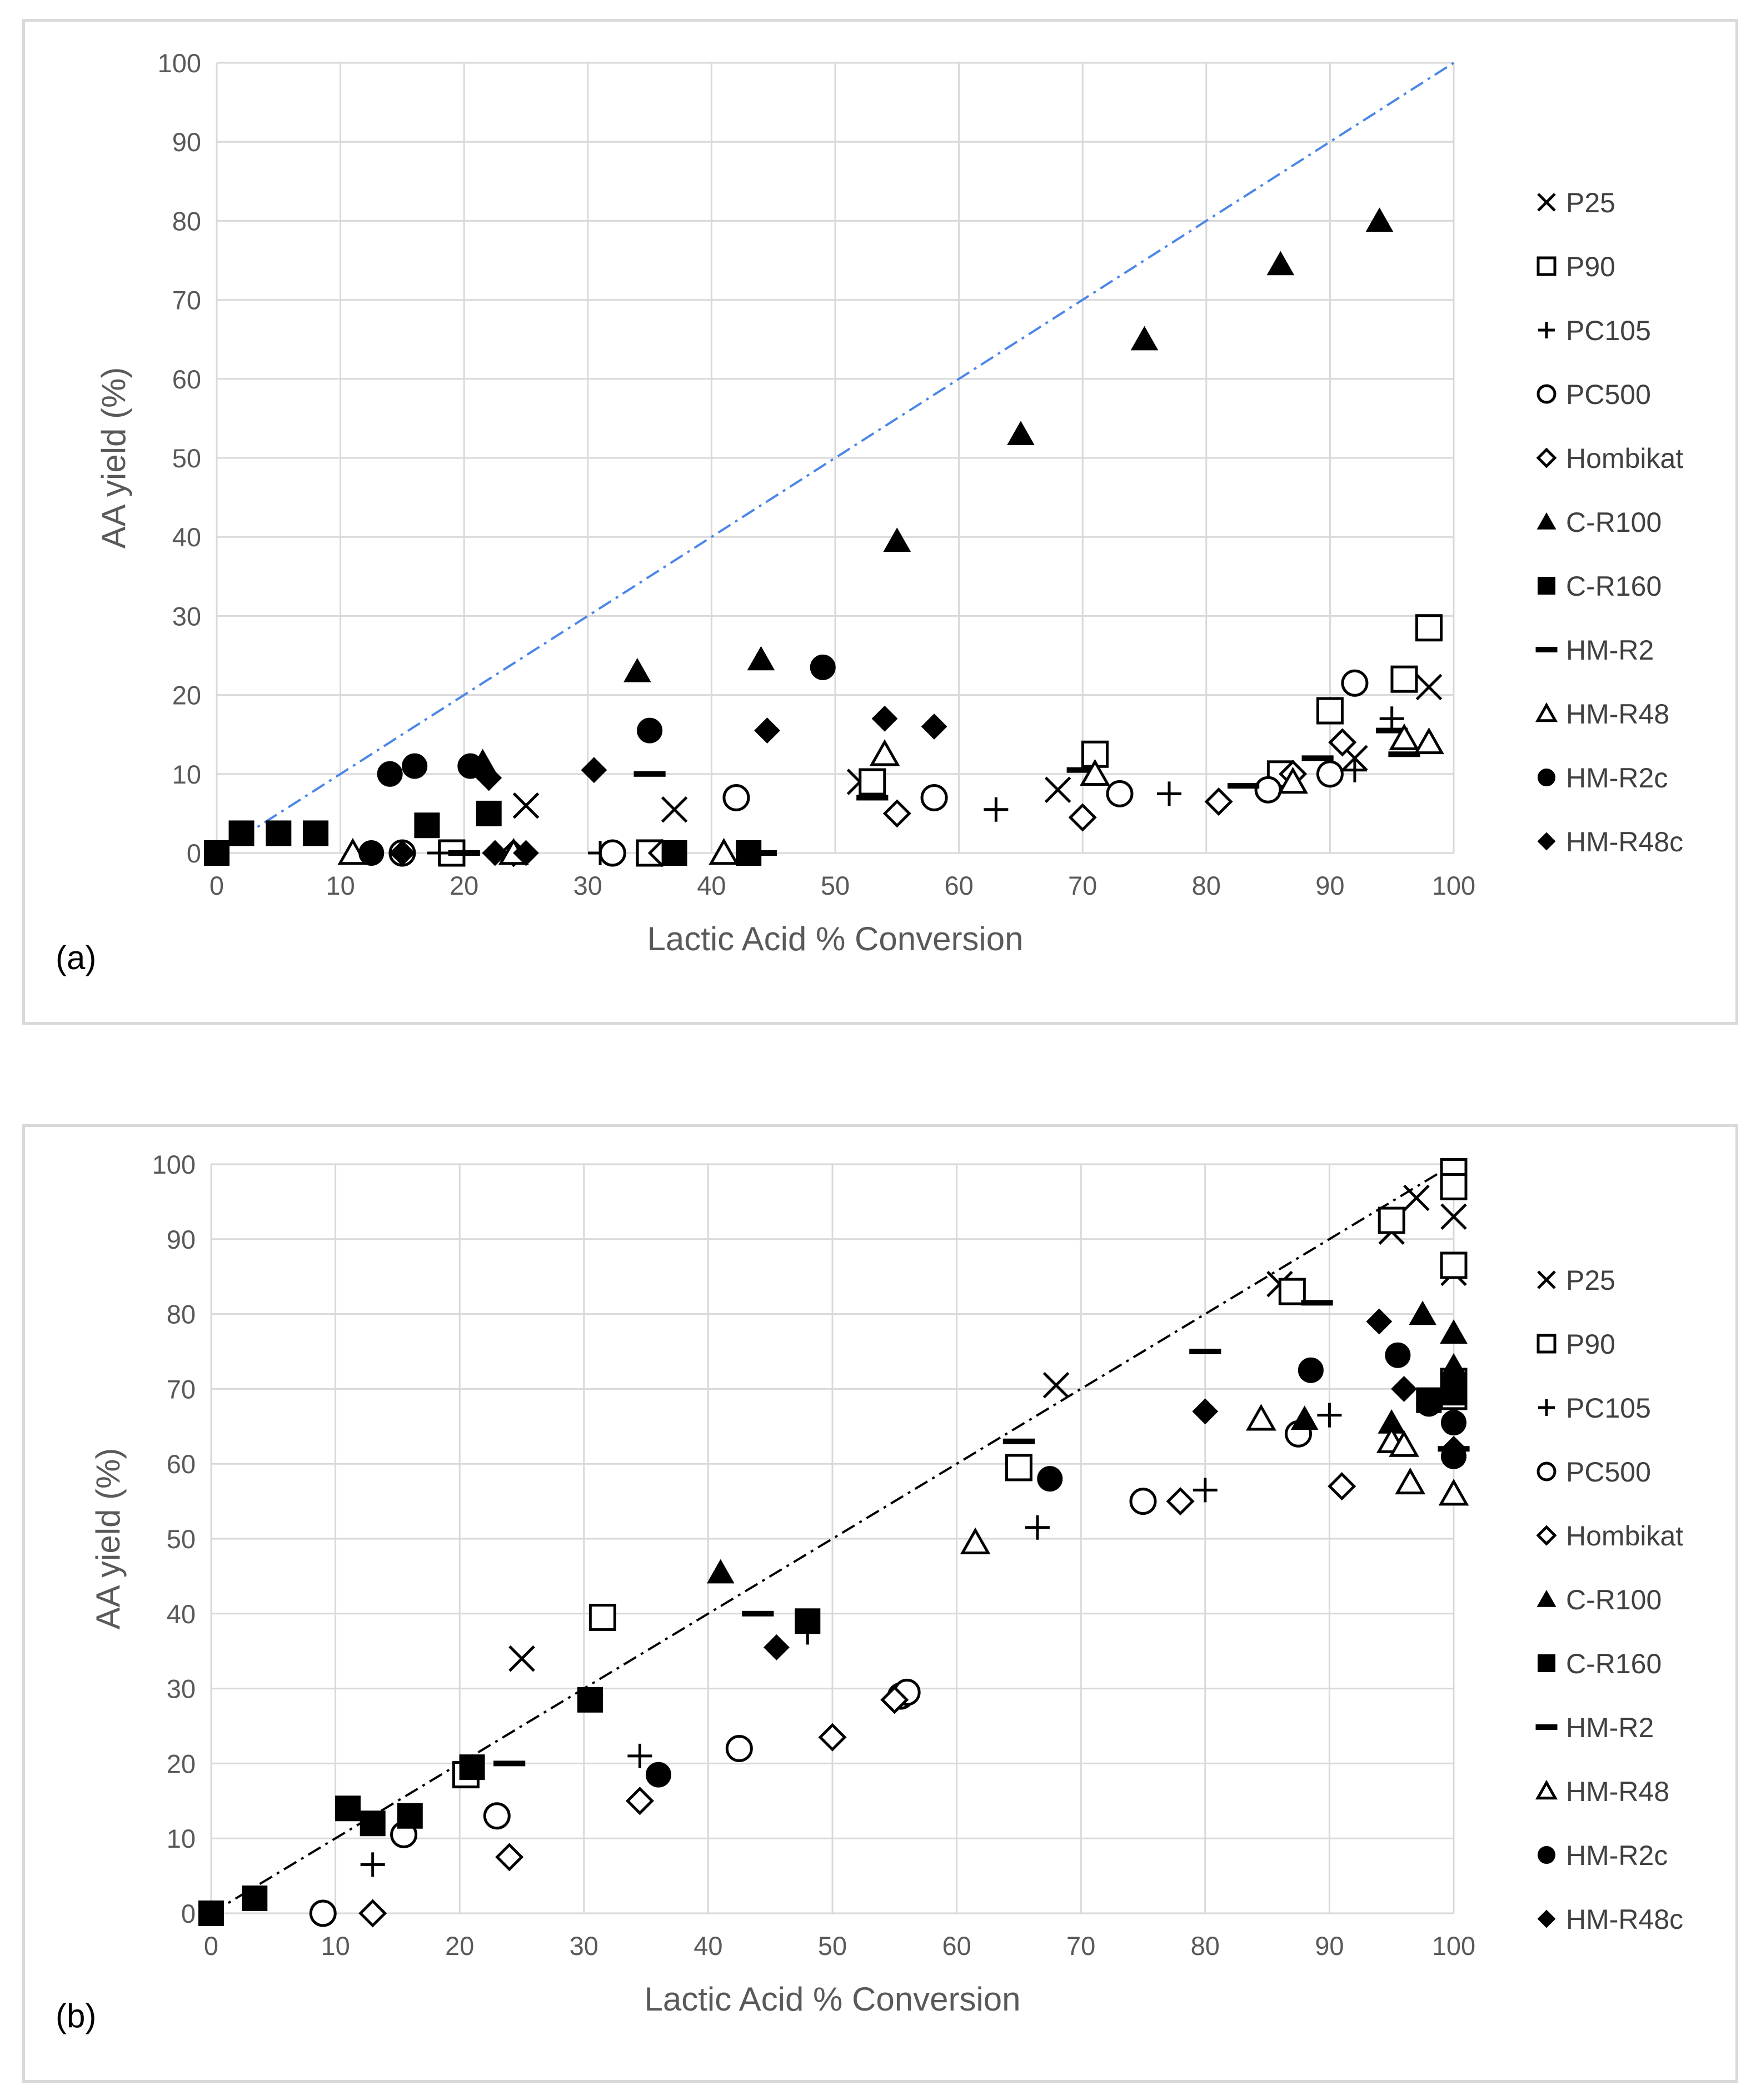 This screenshot has height=2100, width=1756. Describe the element at coordinates (483, 833) in the screenshot. I see `series-c-r160` at that location.